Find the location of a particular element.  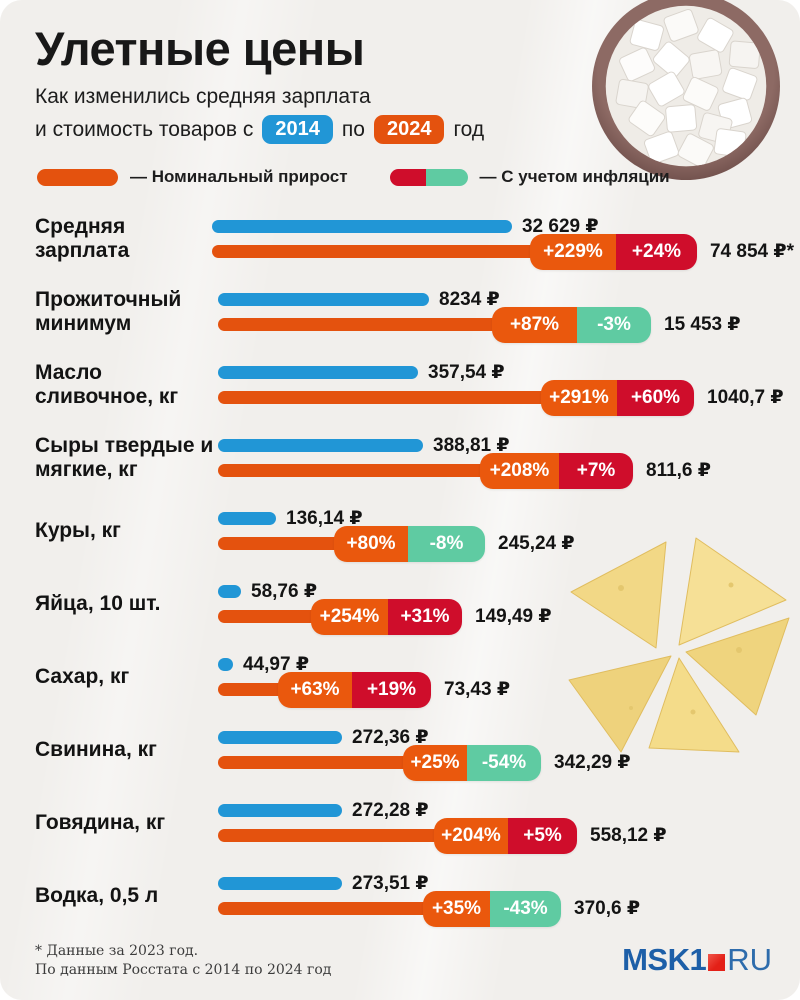

nominal-change-badge: +80% is located at coordinates (371, 543).